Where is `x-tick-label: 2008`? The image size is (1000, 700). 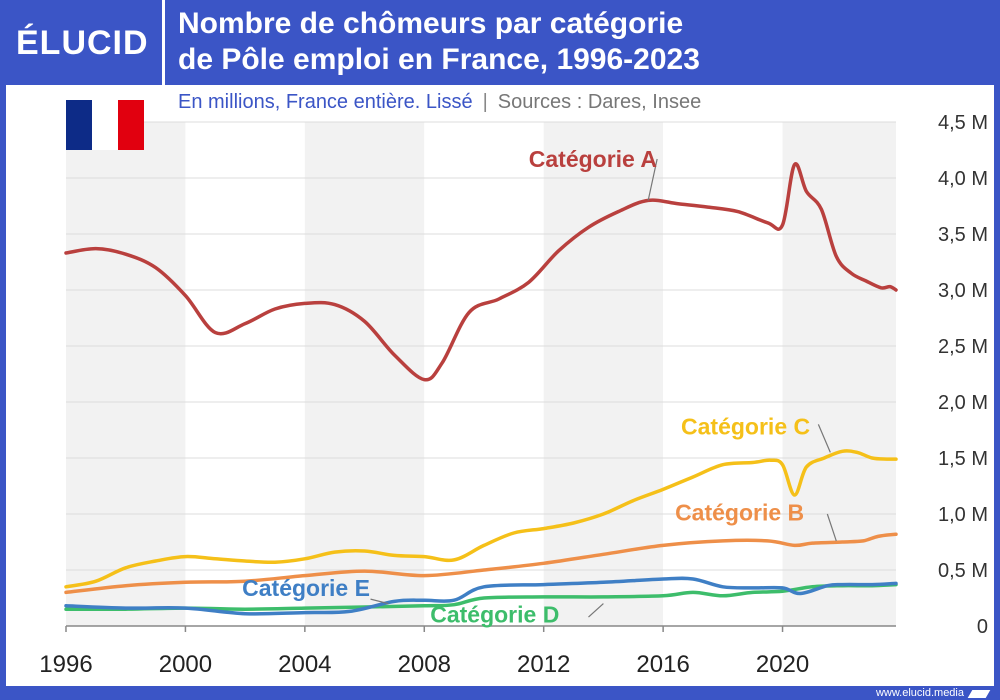
x-tick-label: 2008 is located at coordinates (424, 664).